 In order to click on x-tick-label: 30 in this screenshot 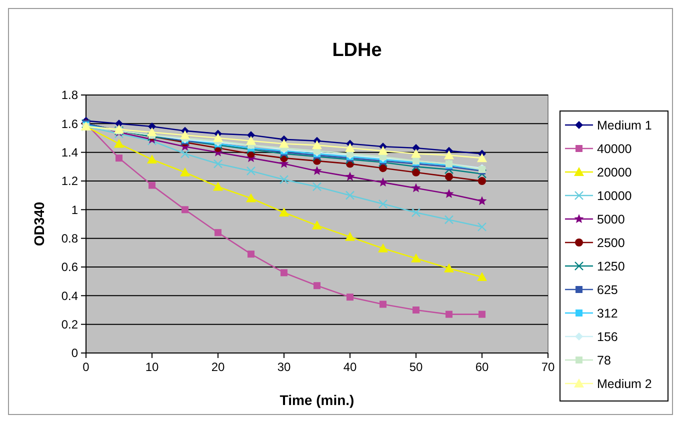, I will do `click(284, 367)`.